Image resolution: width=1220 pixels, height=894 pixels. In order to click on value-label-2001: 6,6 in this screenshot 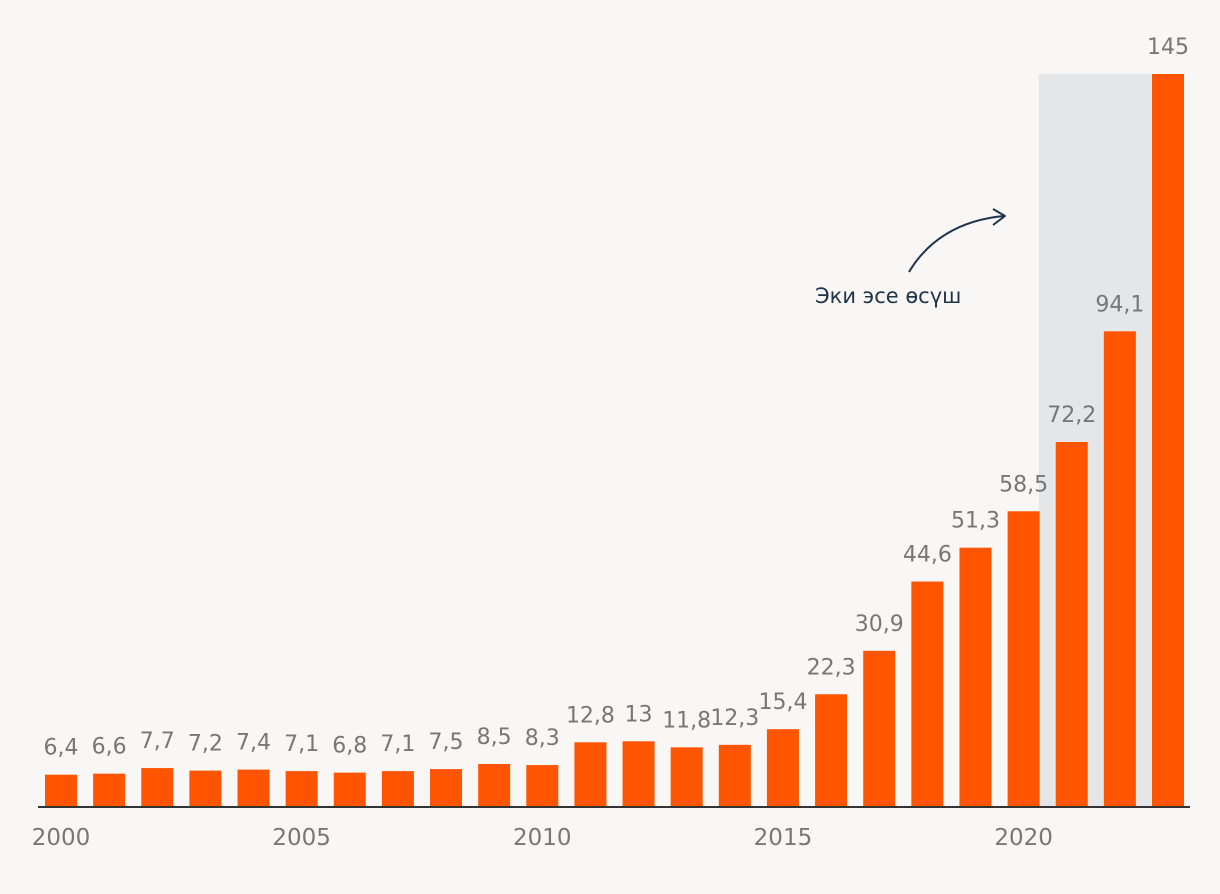, I will do `click(109, 747)`.